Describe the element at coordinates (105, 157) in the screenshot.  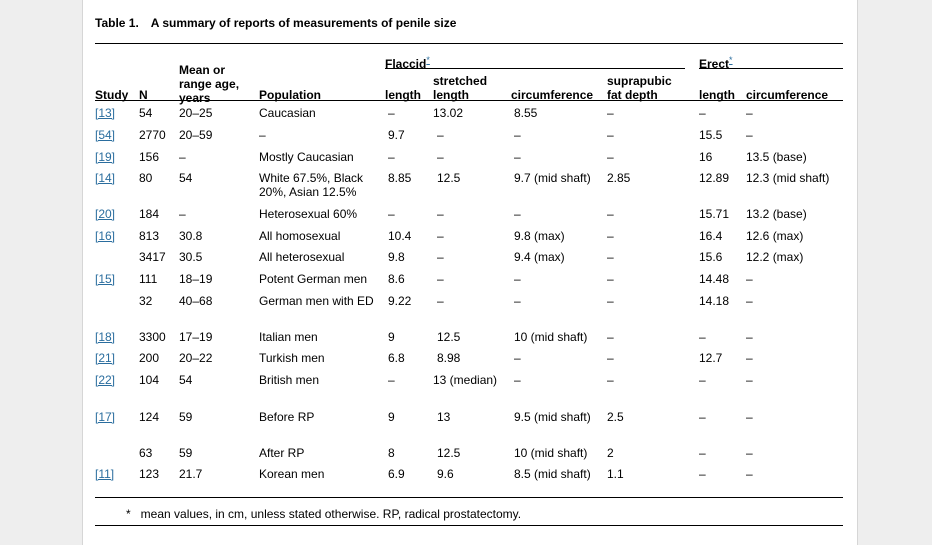
I see `study-ref-link: [19]` at that location.